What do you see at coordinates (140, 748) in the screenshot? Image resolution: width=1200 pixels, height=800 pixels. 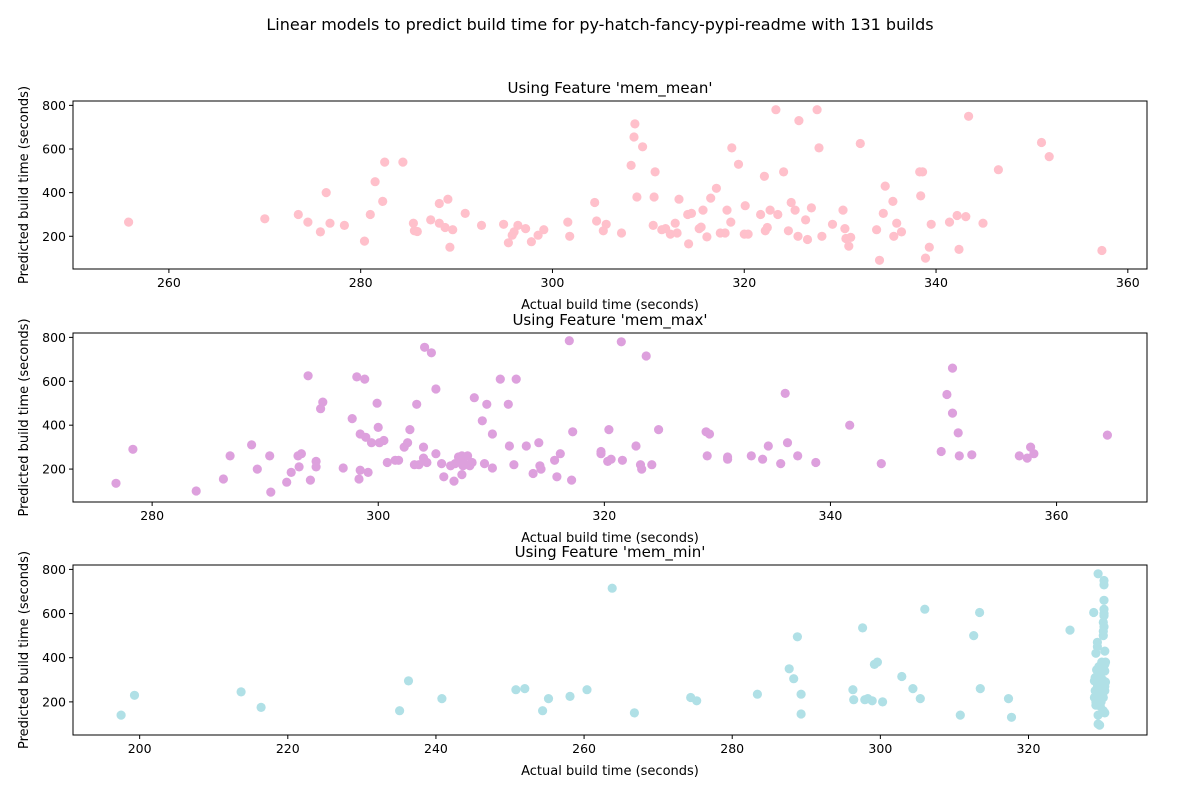 I see `x-tick-label: 200` at bounding box center [140, 748].